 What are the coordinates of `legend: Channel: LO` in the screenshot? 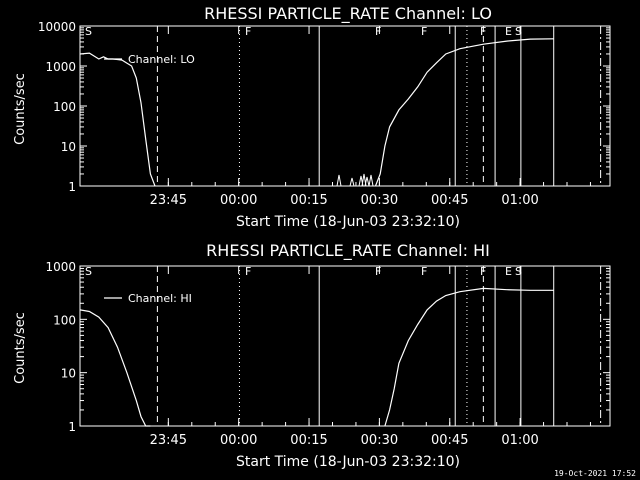 It's located at (149, 59).